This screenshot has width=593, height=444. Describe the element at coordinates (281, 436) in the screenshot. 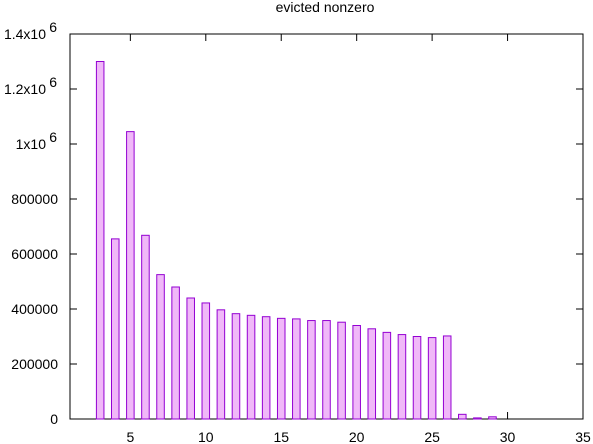

I see `x-tick-label: 15` at that location.